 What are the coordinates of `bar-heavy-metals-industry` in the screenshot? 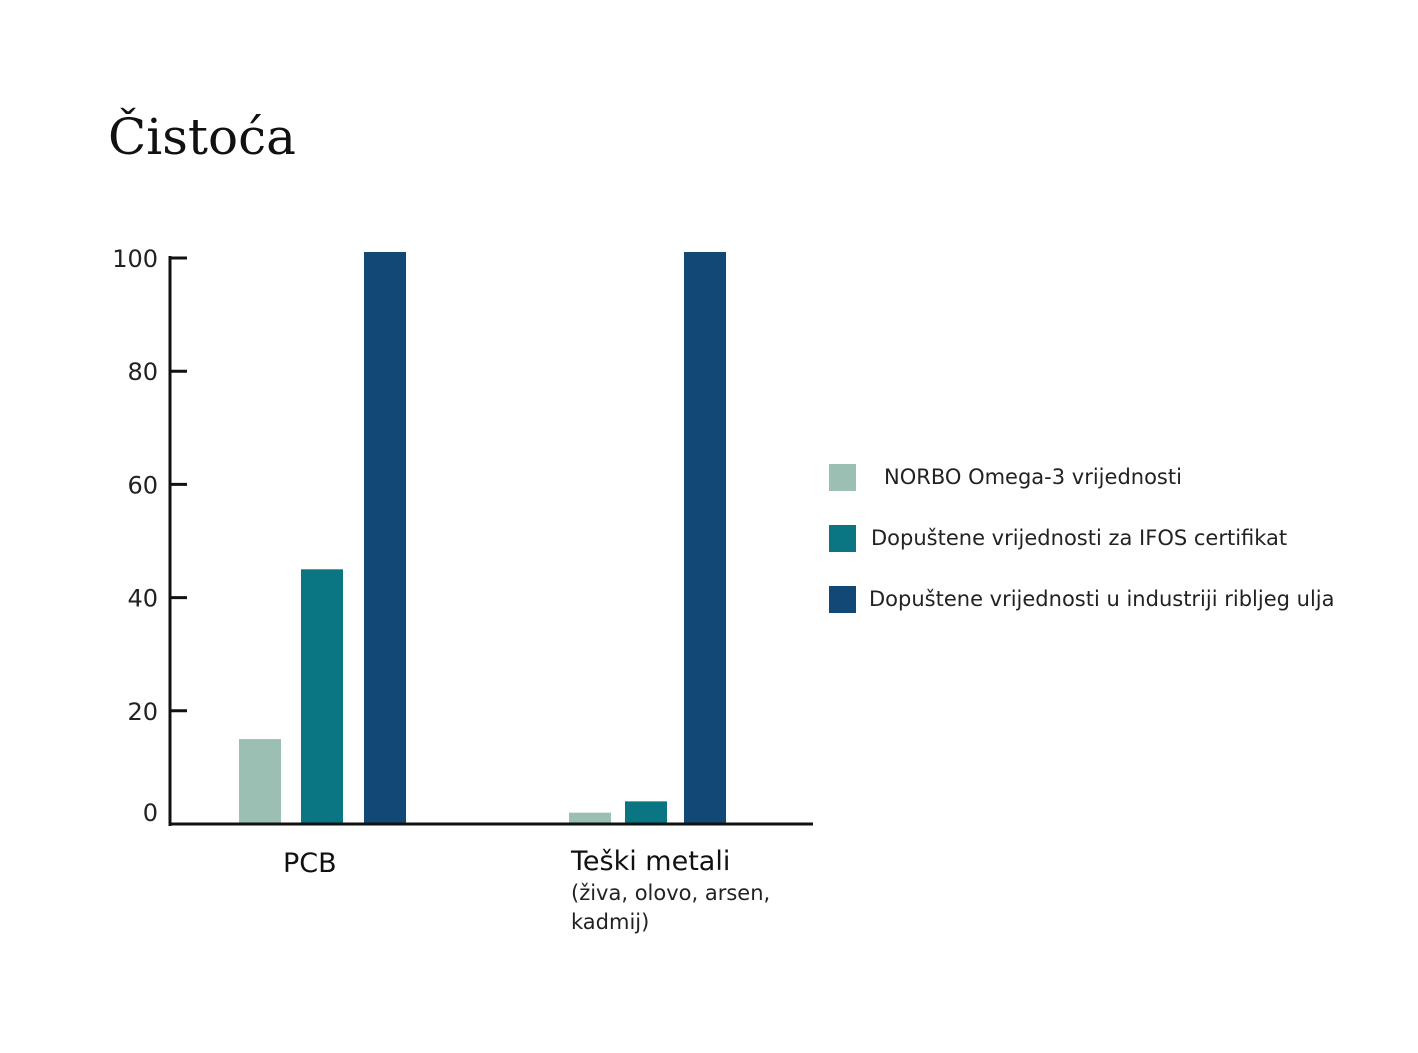 It's located at (705, 538).